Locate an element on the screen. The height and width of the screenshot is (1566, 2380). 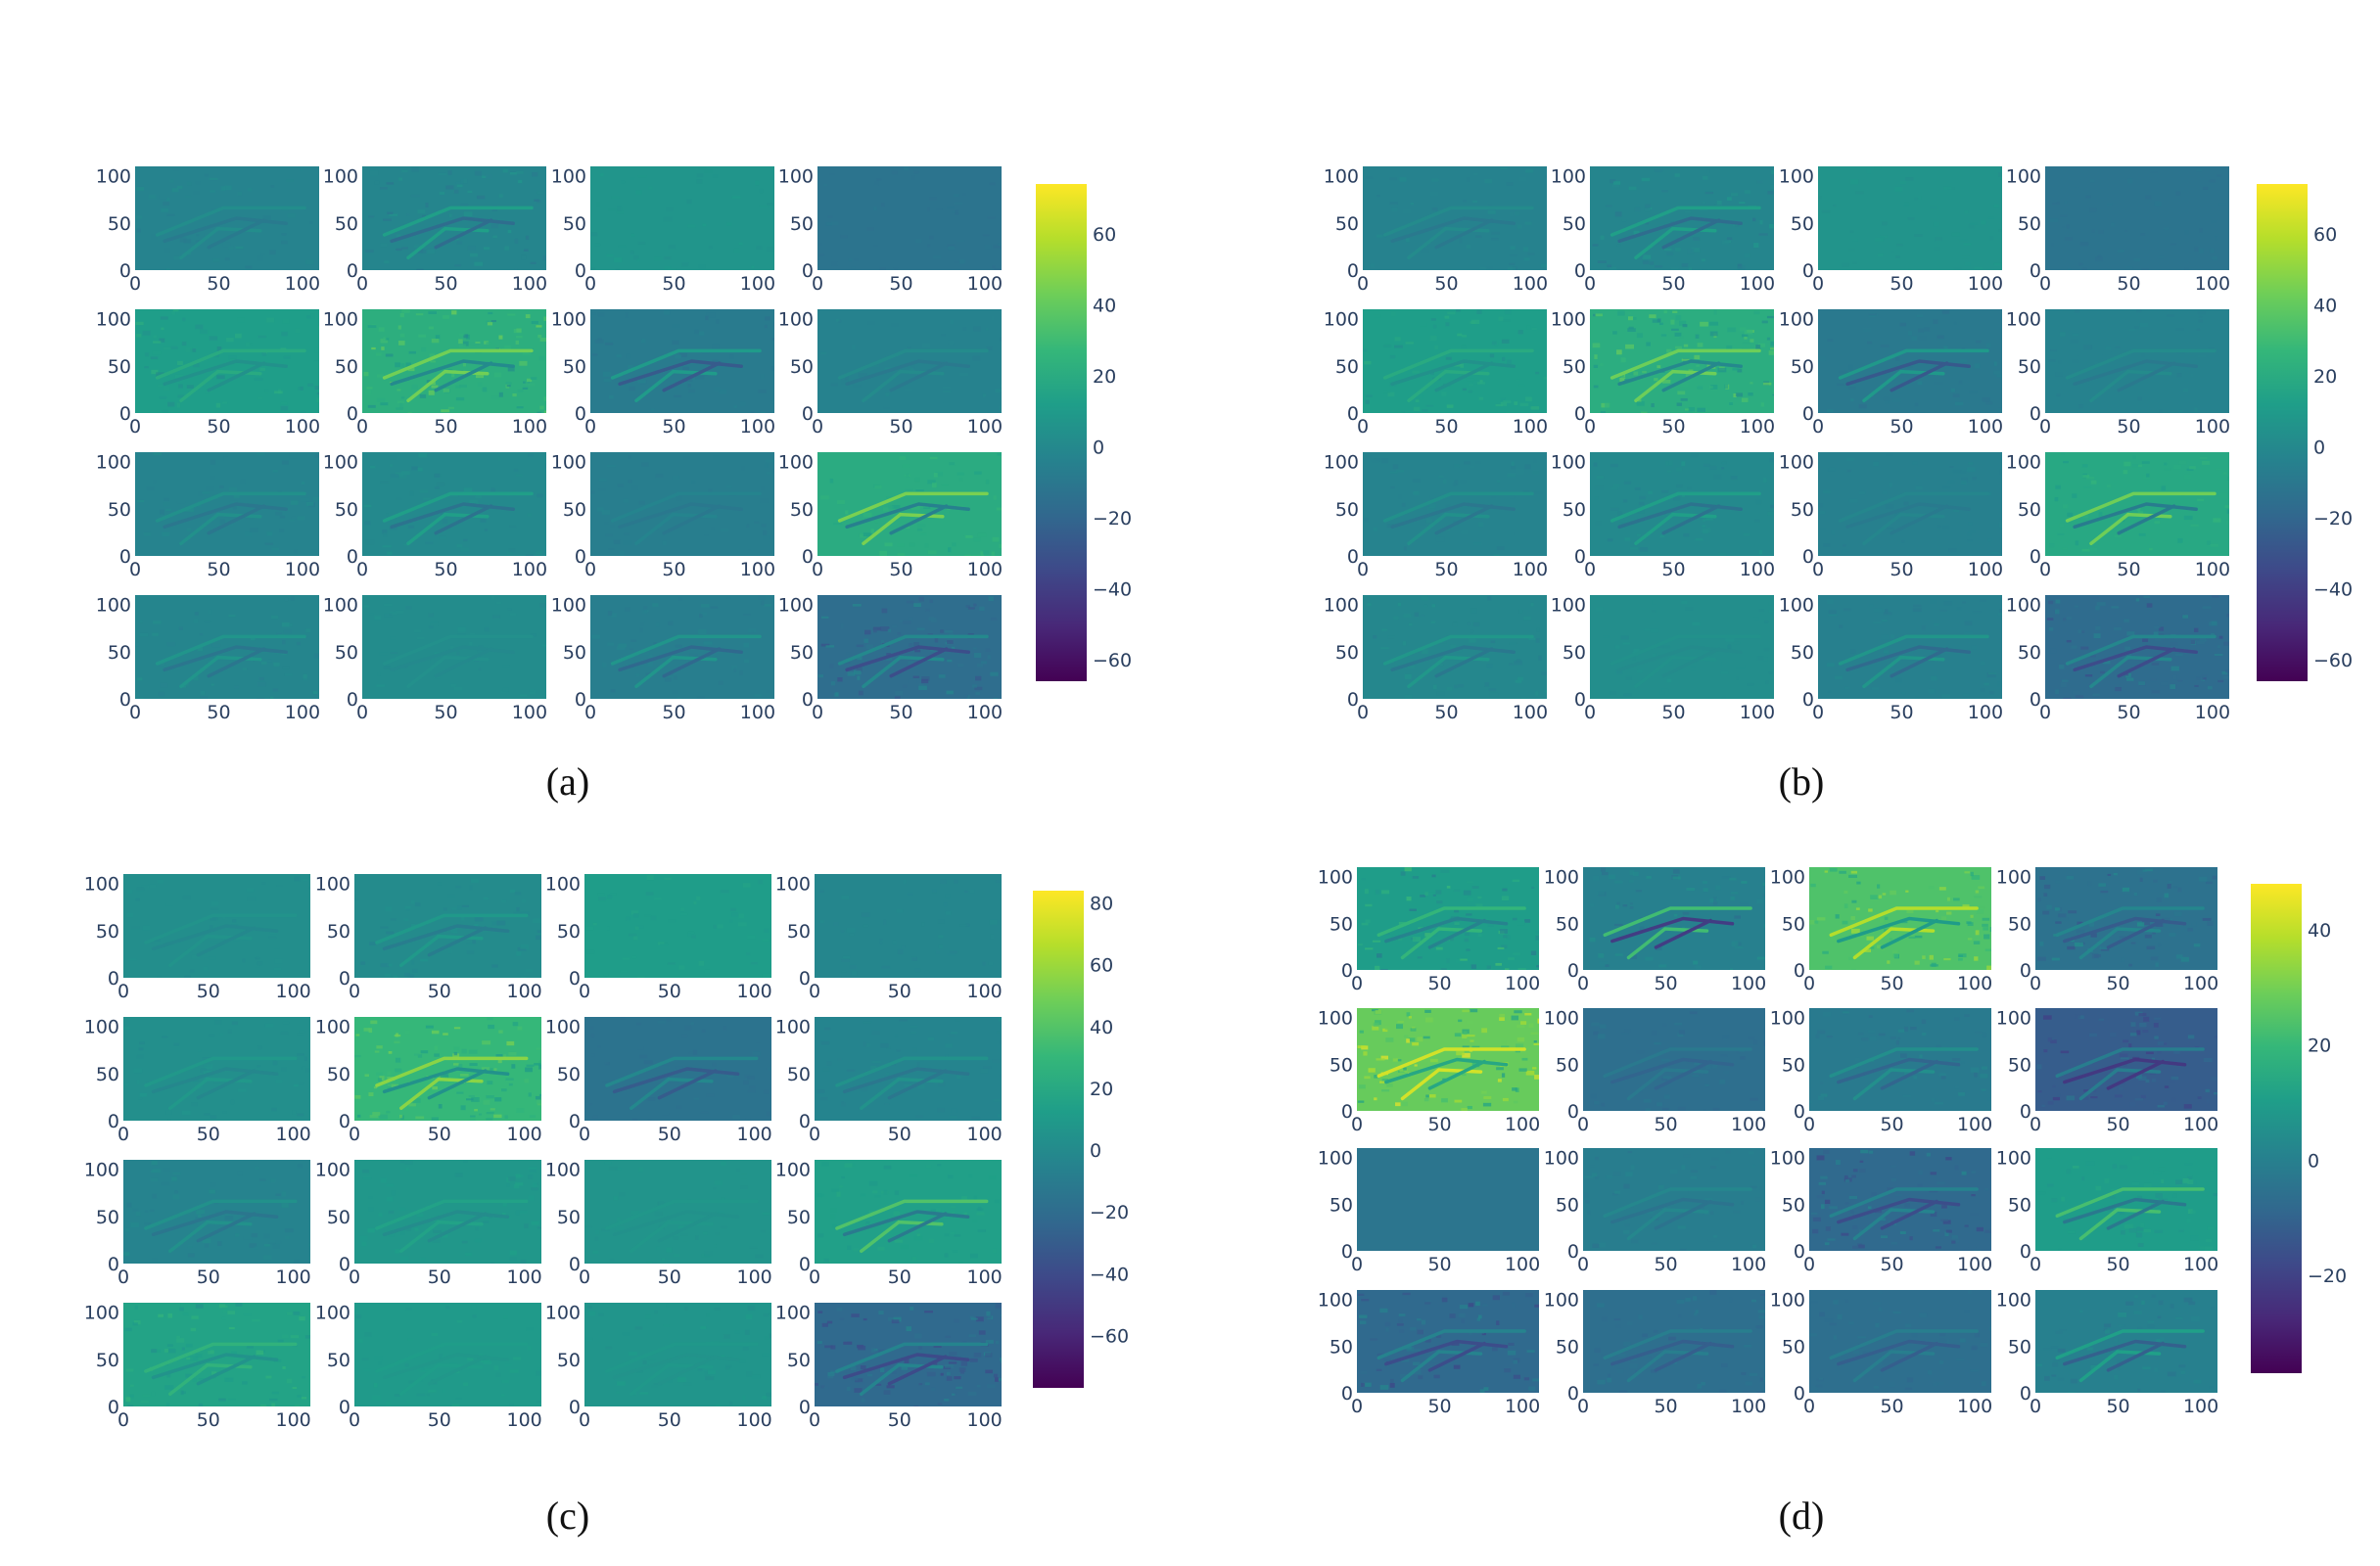
feature-map is located at coordinates (447, 1355).